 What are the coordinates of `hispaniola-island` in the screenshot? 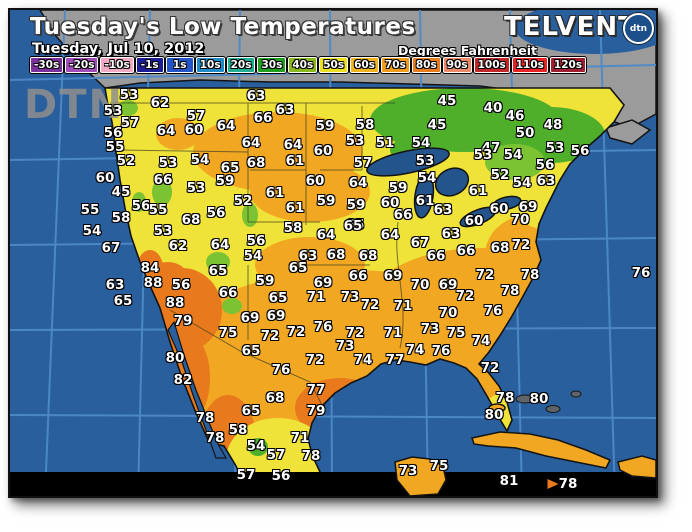 It's located at (636, 467).